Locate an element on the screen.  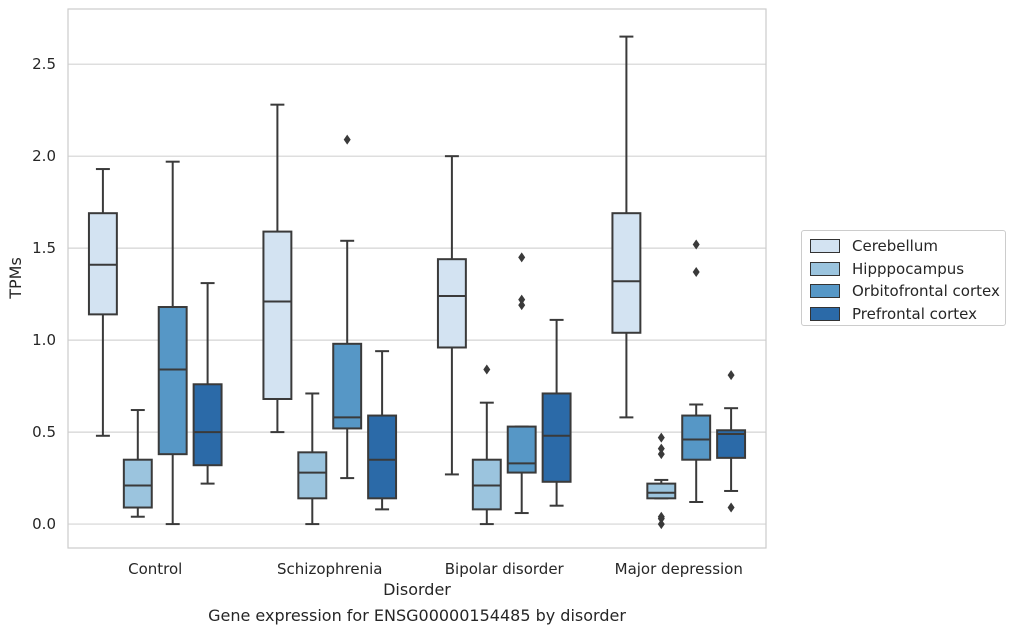
y-tick-label: 0.0 is located at coordinates (44, 524).